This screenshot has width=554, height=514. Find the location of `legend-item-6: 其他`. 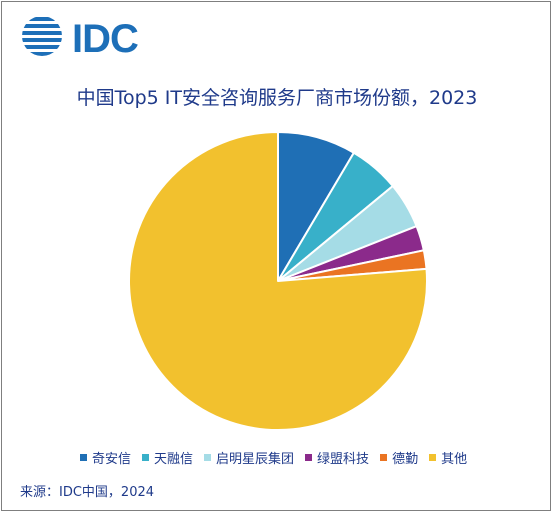

legend-item-6: 其他 is located at coordinates (448, 457).